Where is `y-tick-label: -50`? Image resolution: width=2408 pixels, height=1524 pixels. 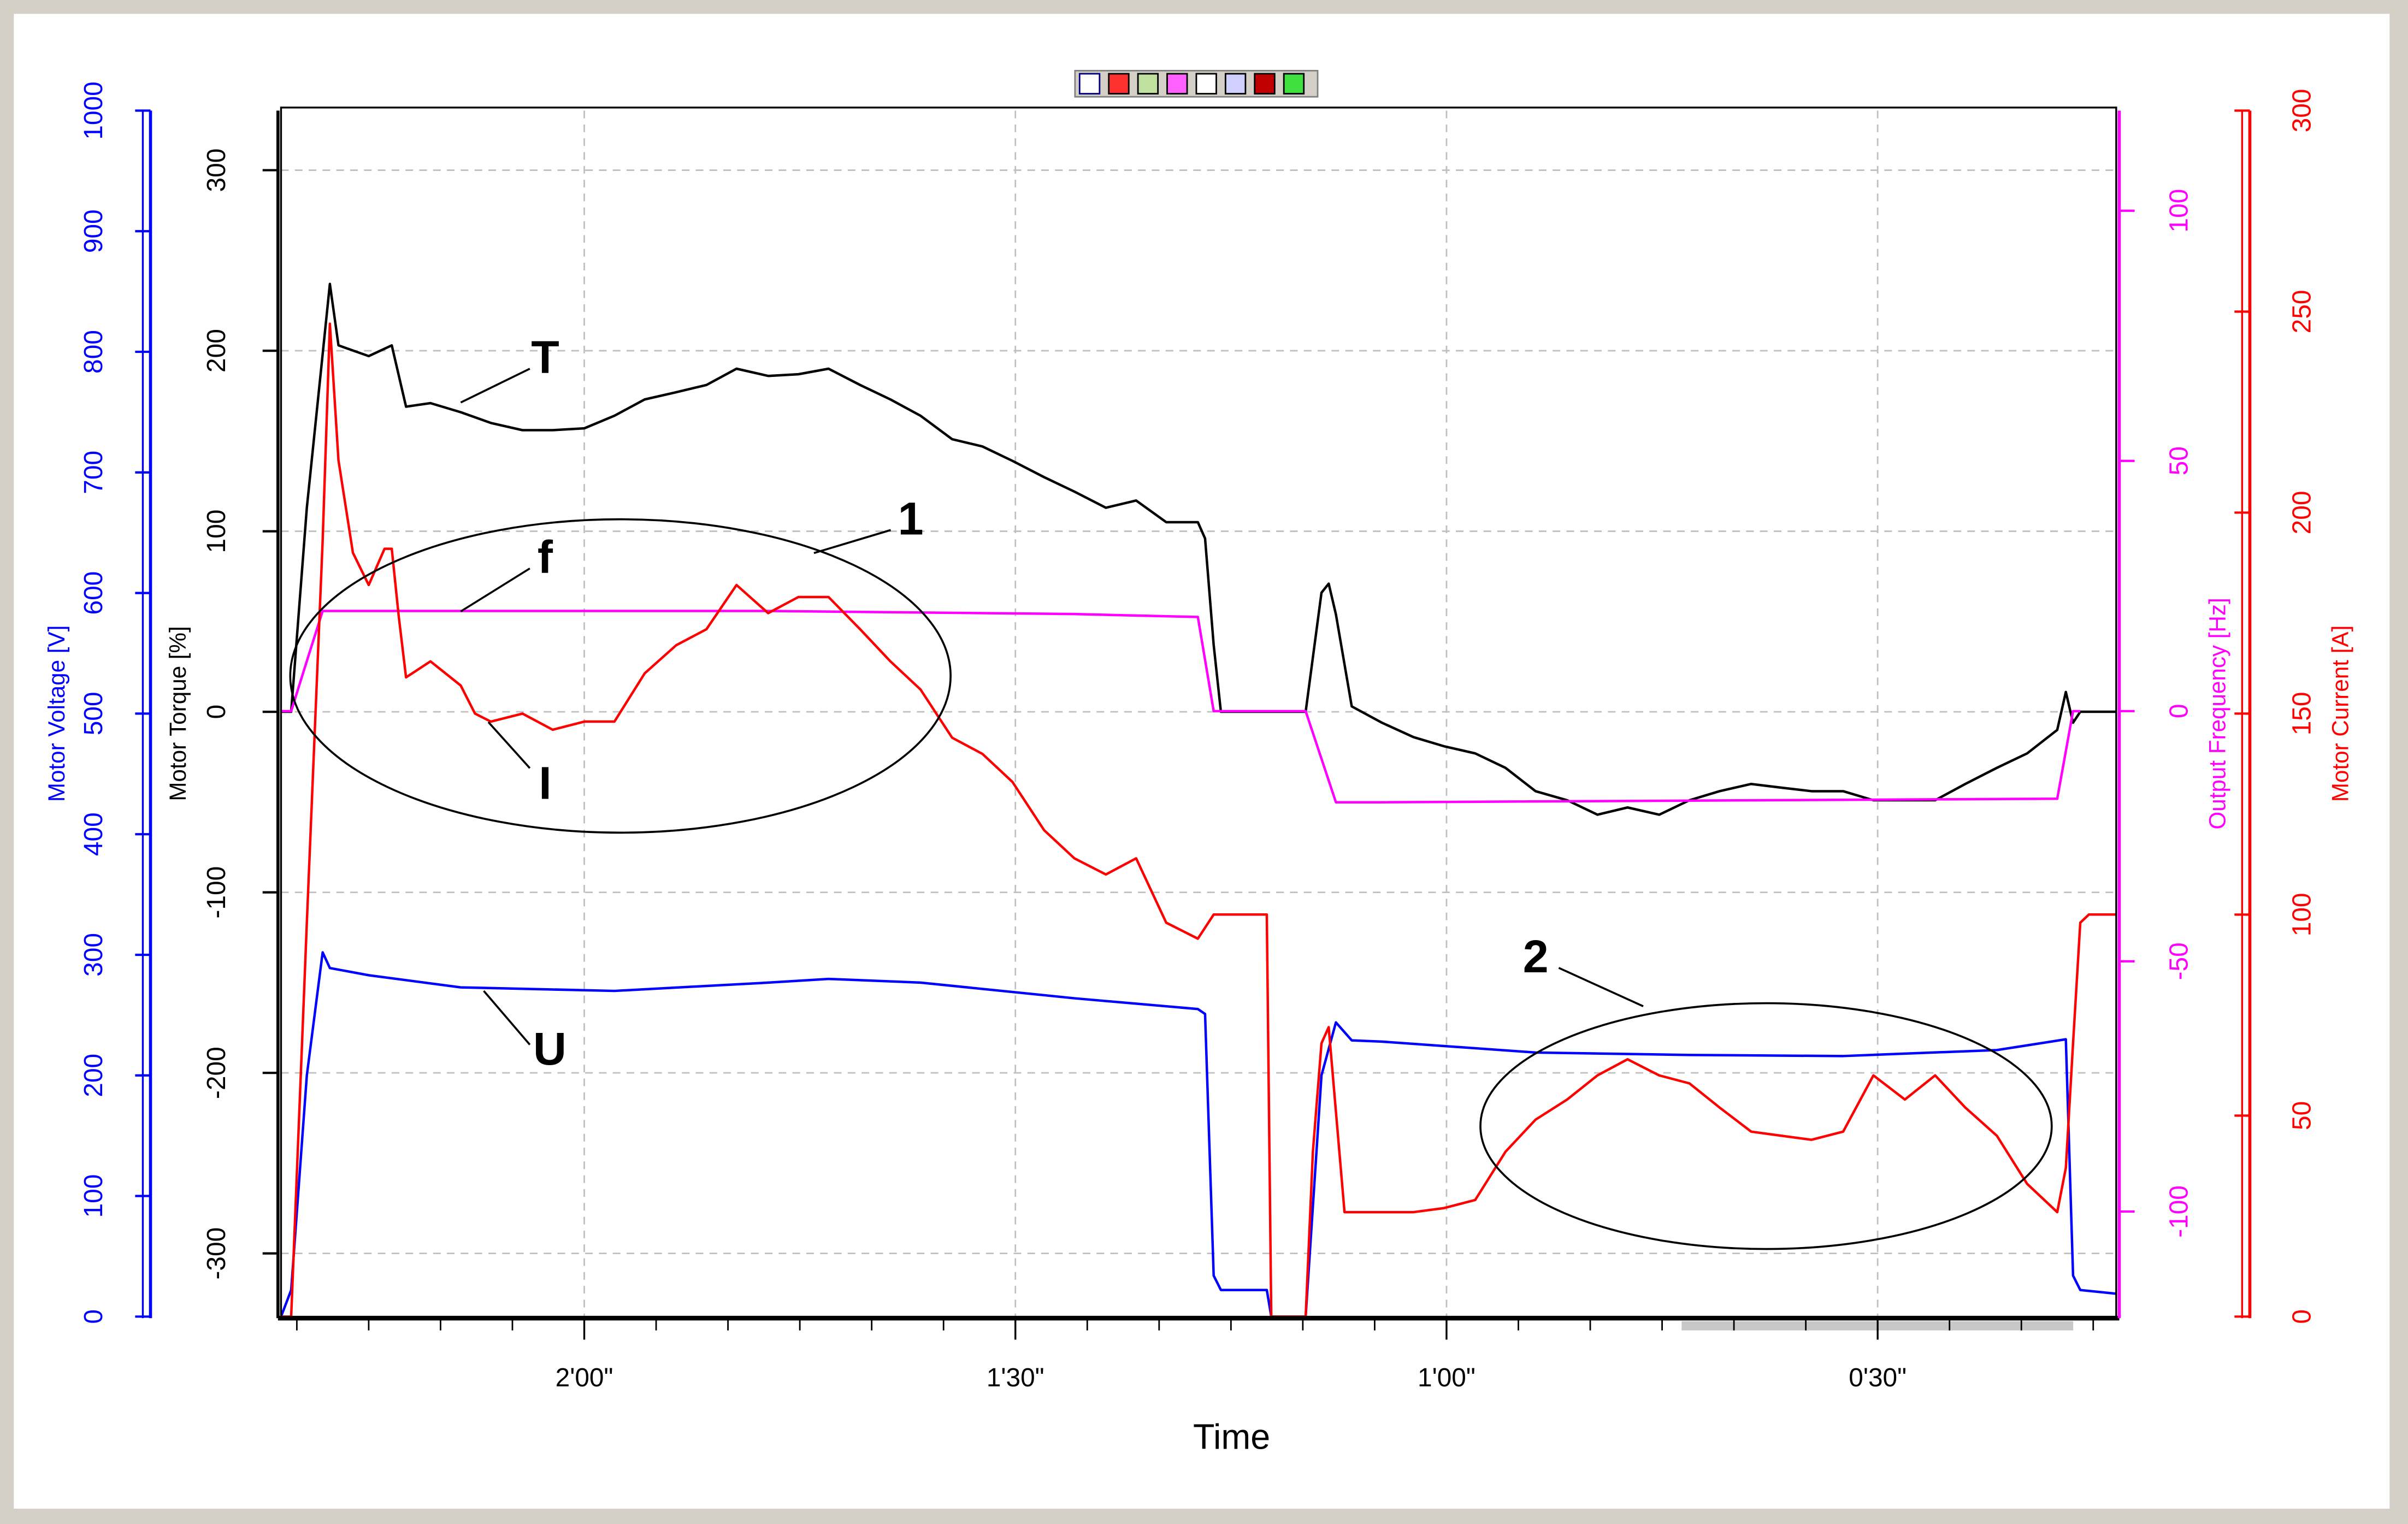 y-tick-label: -50 is located at coordinates (2179, 961).